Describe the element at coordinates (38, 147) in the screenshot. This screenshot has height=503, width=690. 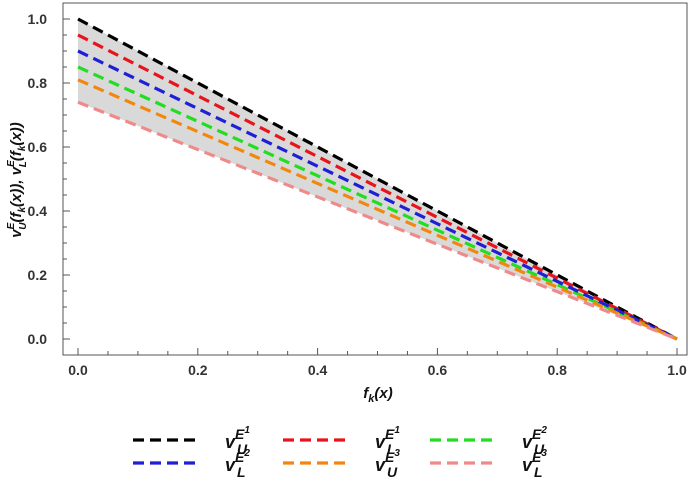
I see `y-tick-label: 0.6` at that location.